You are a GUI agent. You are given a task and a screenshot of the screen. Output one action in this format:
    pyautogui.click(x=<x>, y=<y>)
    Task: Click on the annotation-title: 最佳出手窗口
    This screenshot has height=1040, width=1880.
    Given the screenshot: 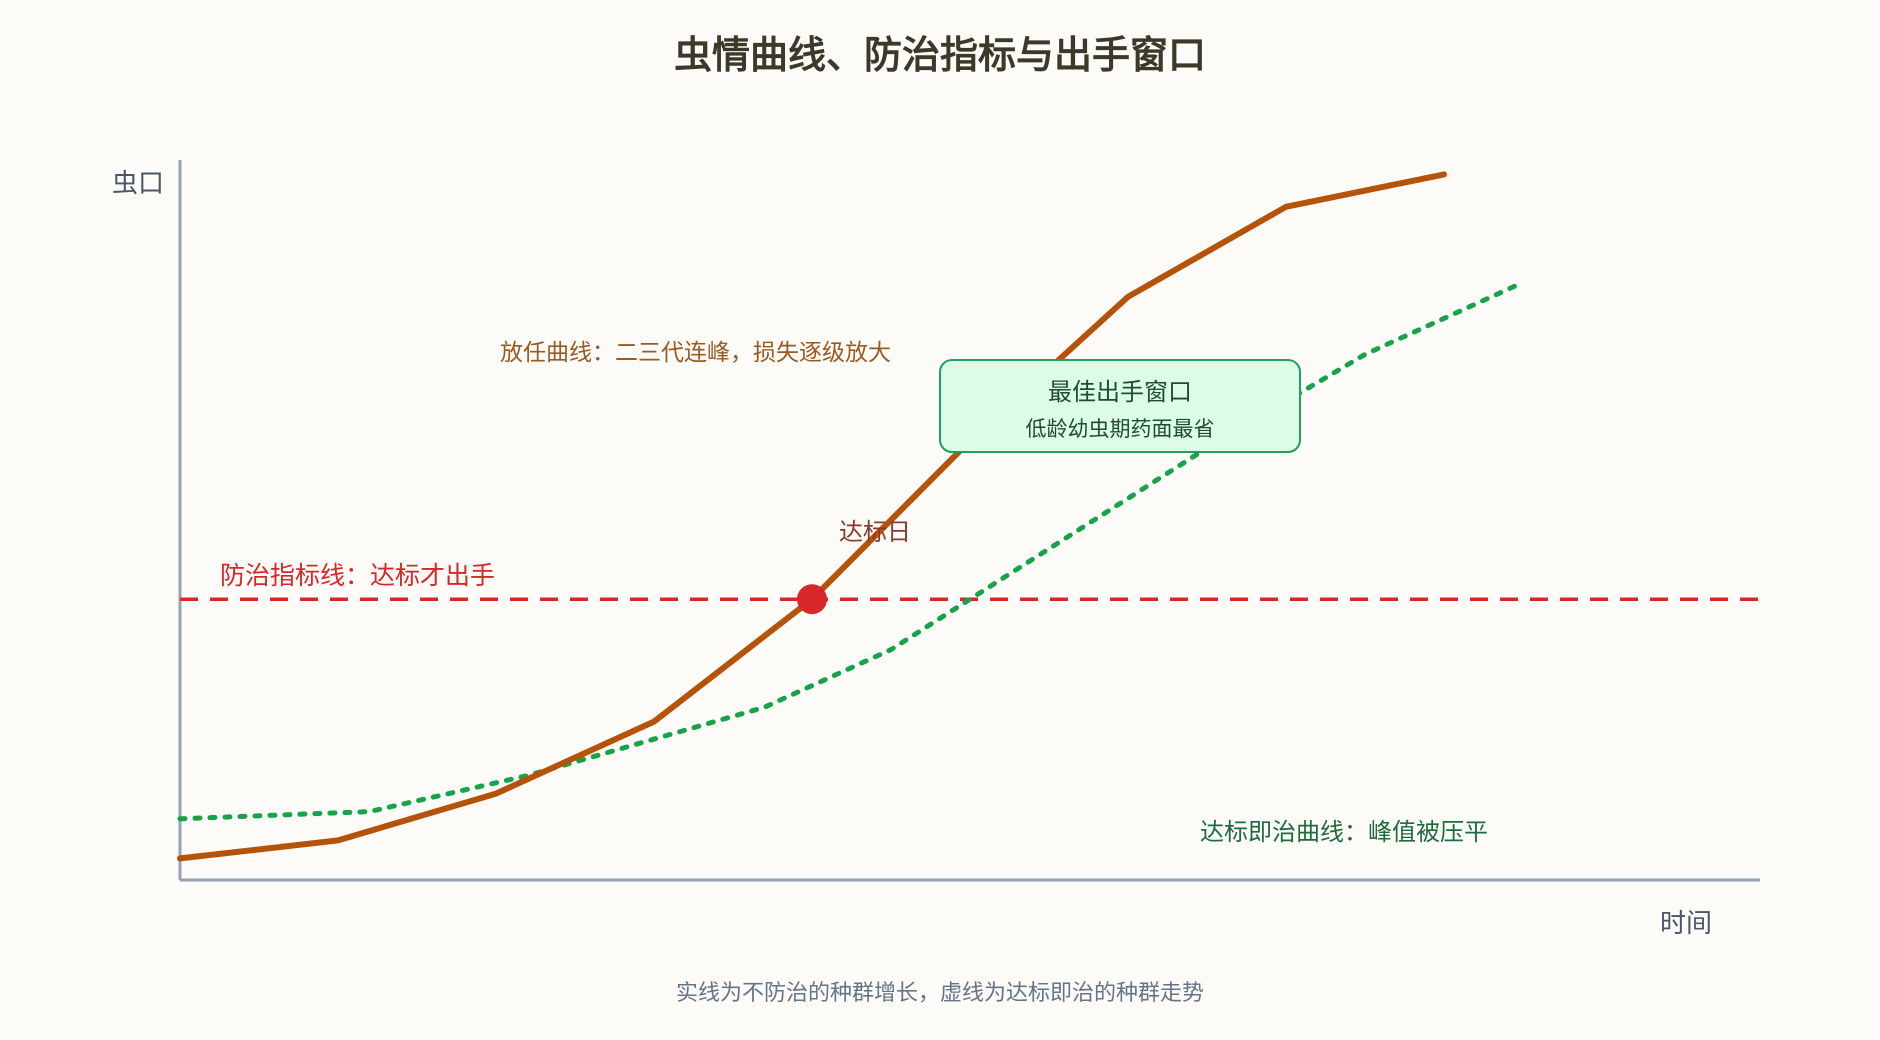 What is the action you would take?
    pyautogui.click(x=1120, y=392)
    